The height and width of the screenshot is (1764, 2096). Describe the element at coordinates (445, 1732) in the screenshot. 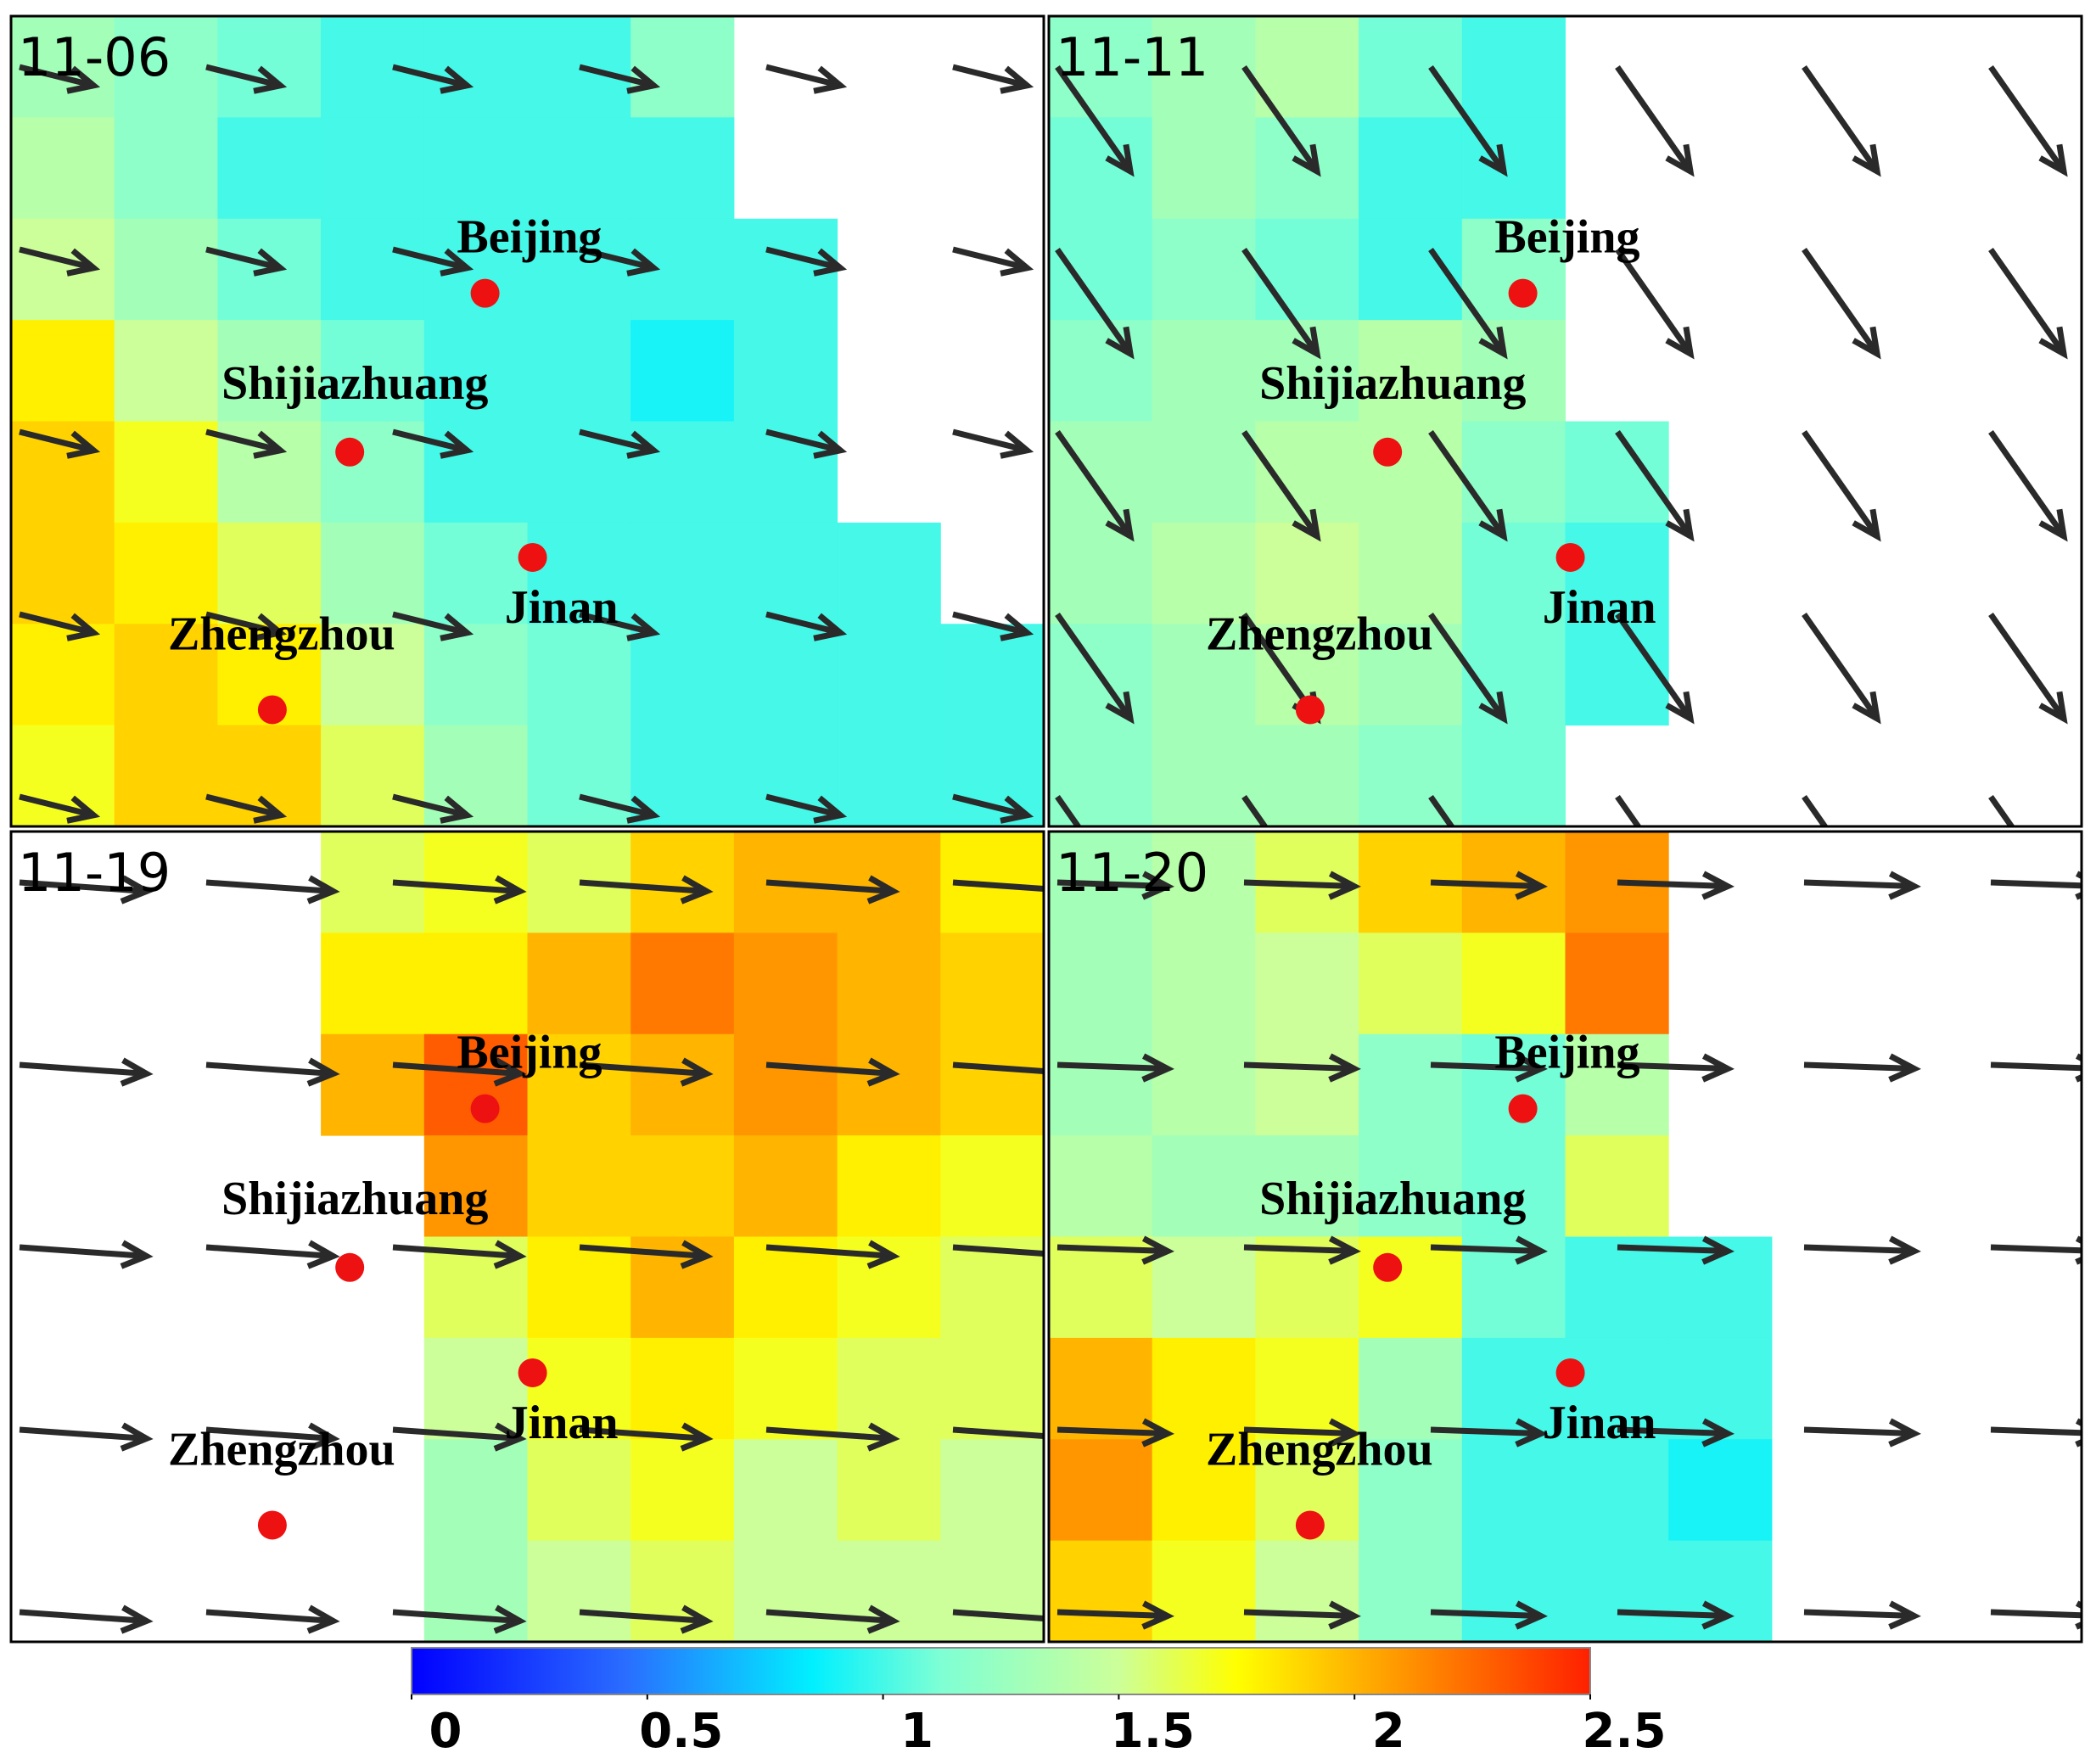

I see `colorbar-tick-label: 0` at that location.